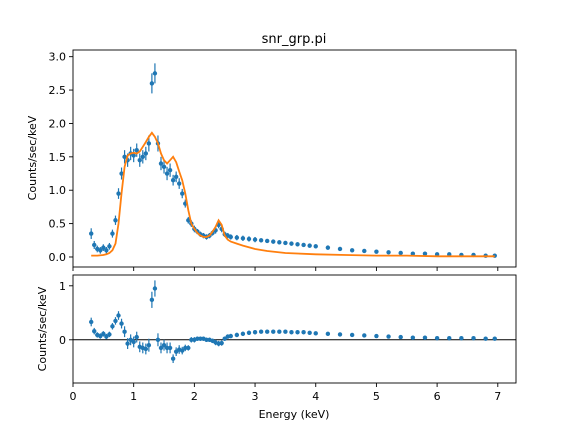 This screenshot has height=431, width=574. Describe the element at coordinates (58, 90) in the screenshot. I see `y-tick-label: 2.5` at that location.